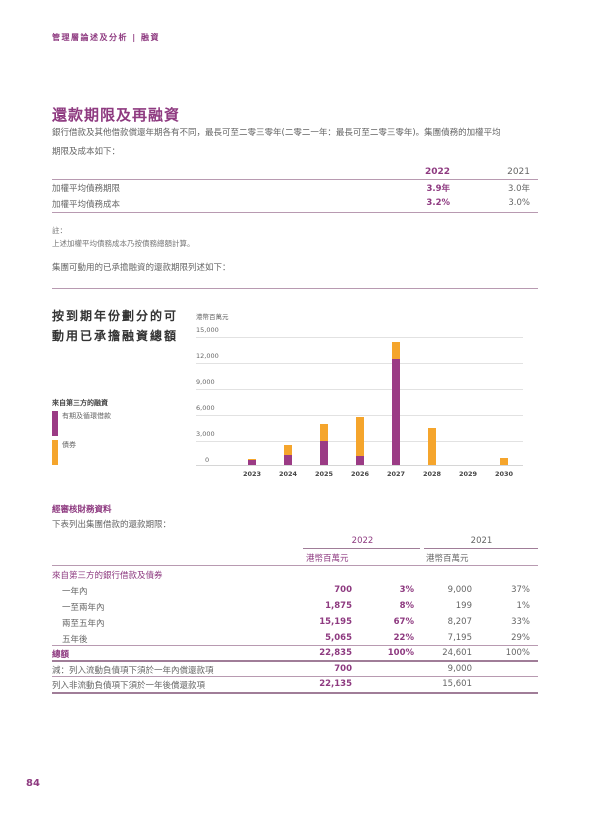  What do you see at coordinates (504, 474) in the screenshot?
I see `x-tick: 2030` at bounding box center [504, 474].